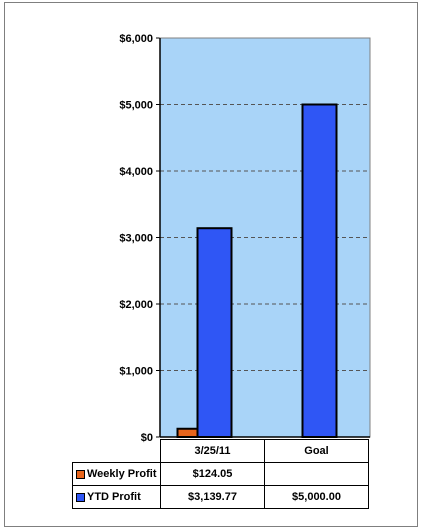 This screenshot has height=531, width=424. I want to click on series-name: Weekly Profit, so click(122, 474).